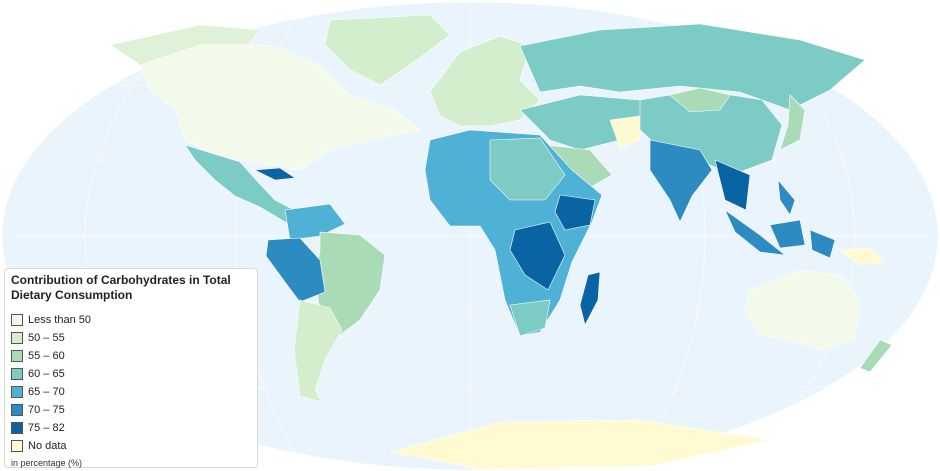 The image size is (940, 471). What do you see at coordinates (792, 122) in the screenshot?
I see `japan` at bounding box center [792, 122].